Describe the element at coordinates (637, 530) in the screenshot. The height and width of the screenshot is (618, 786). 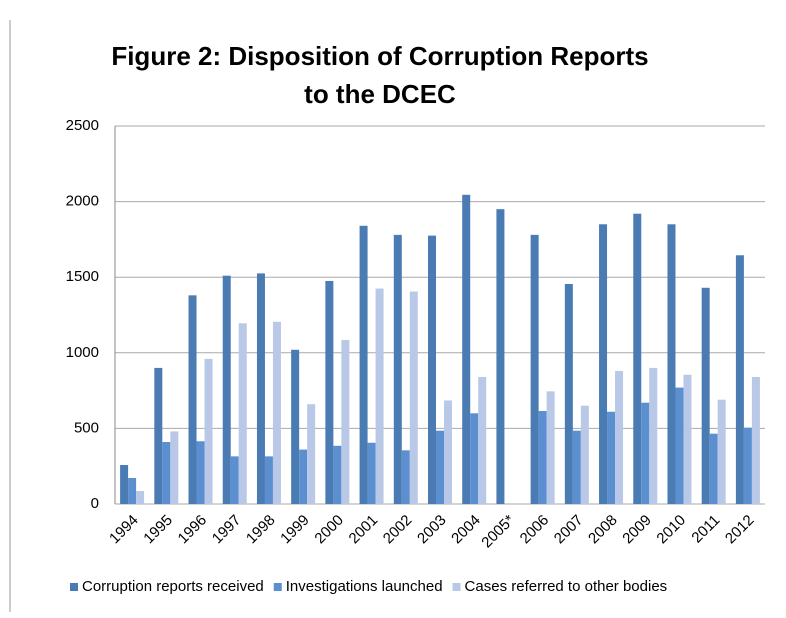
I see `x-tick-label: 2009` at that location.